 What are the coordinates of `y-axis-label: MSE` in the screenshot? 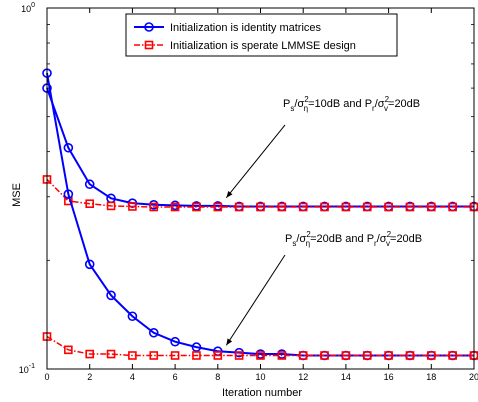 It's located at (17, 195).